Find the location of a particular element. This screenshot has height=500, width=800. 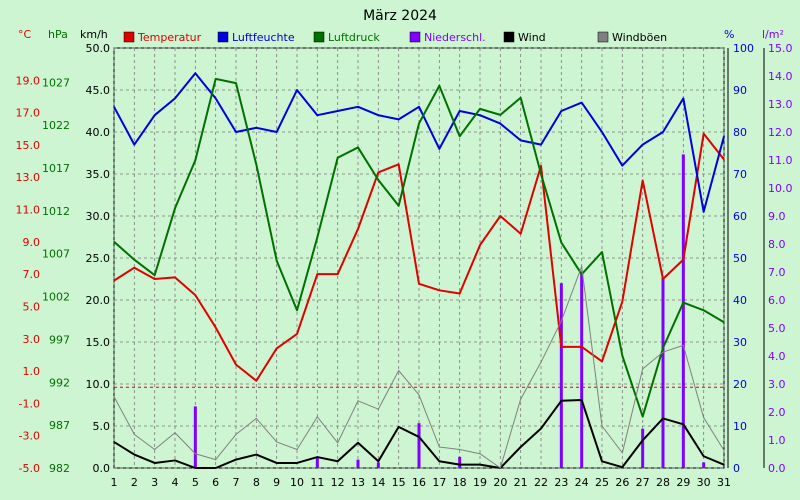

tick-rain-11: 4.0 is located at coordinates (777, 356).